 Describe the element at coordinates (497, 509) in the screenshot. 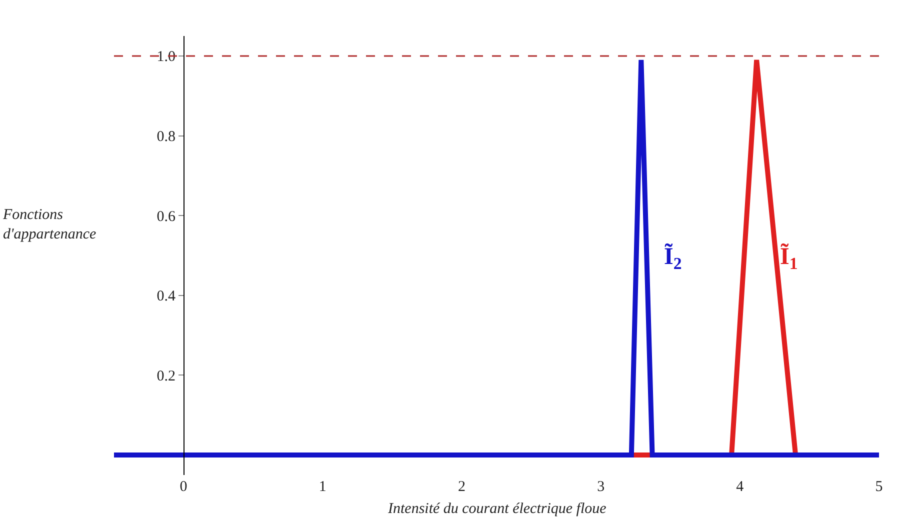

I see `x-axis-title: Intensité du courant électrique floue` at that location.